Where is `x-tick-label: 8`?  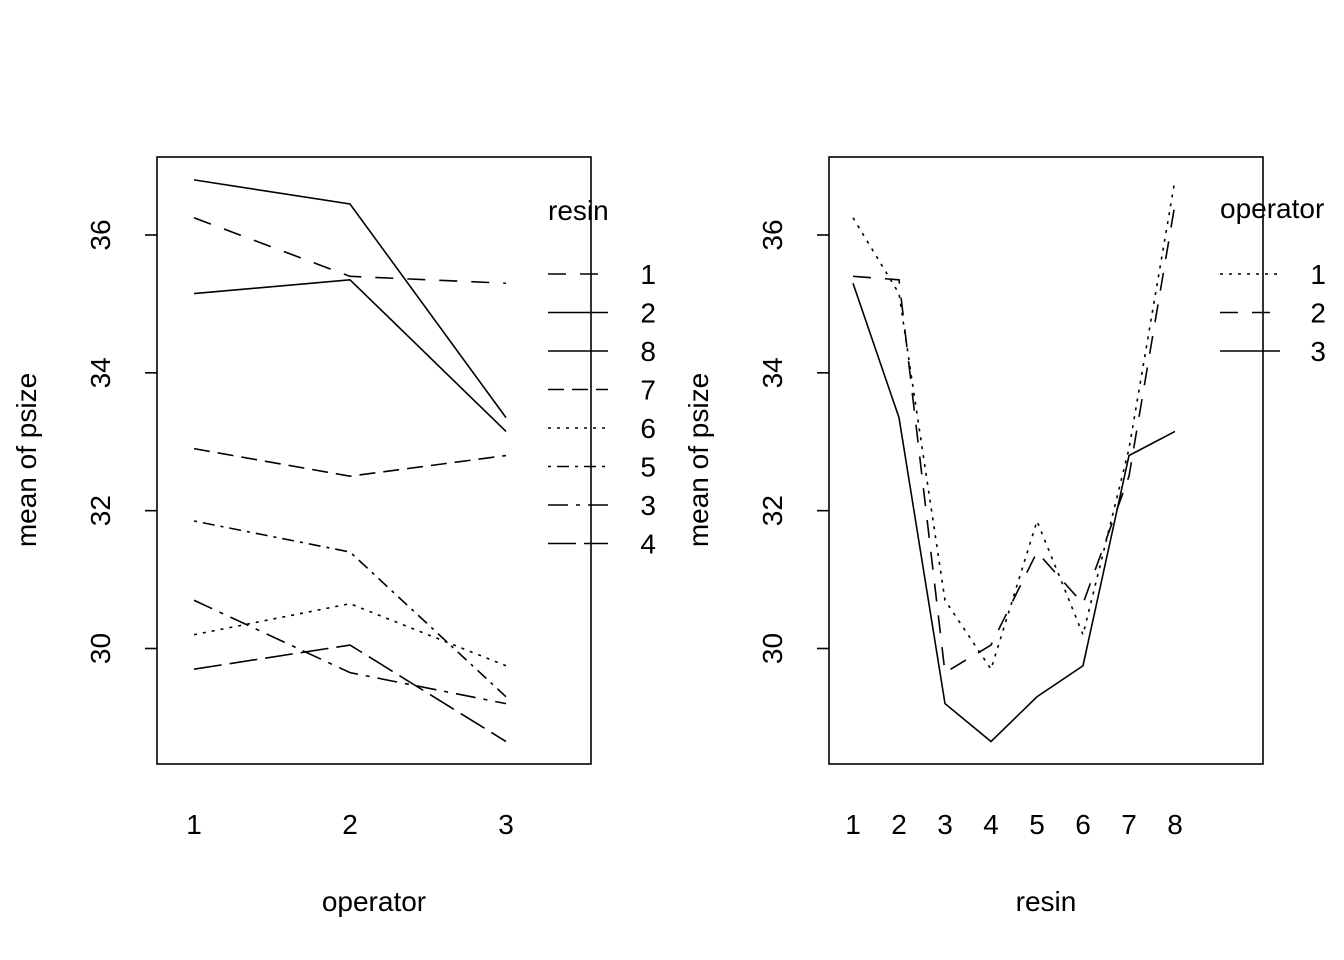
x-tick-label: 8 is located at coordinates (1175, 824).